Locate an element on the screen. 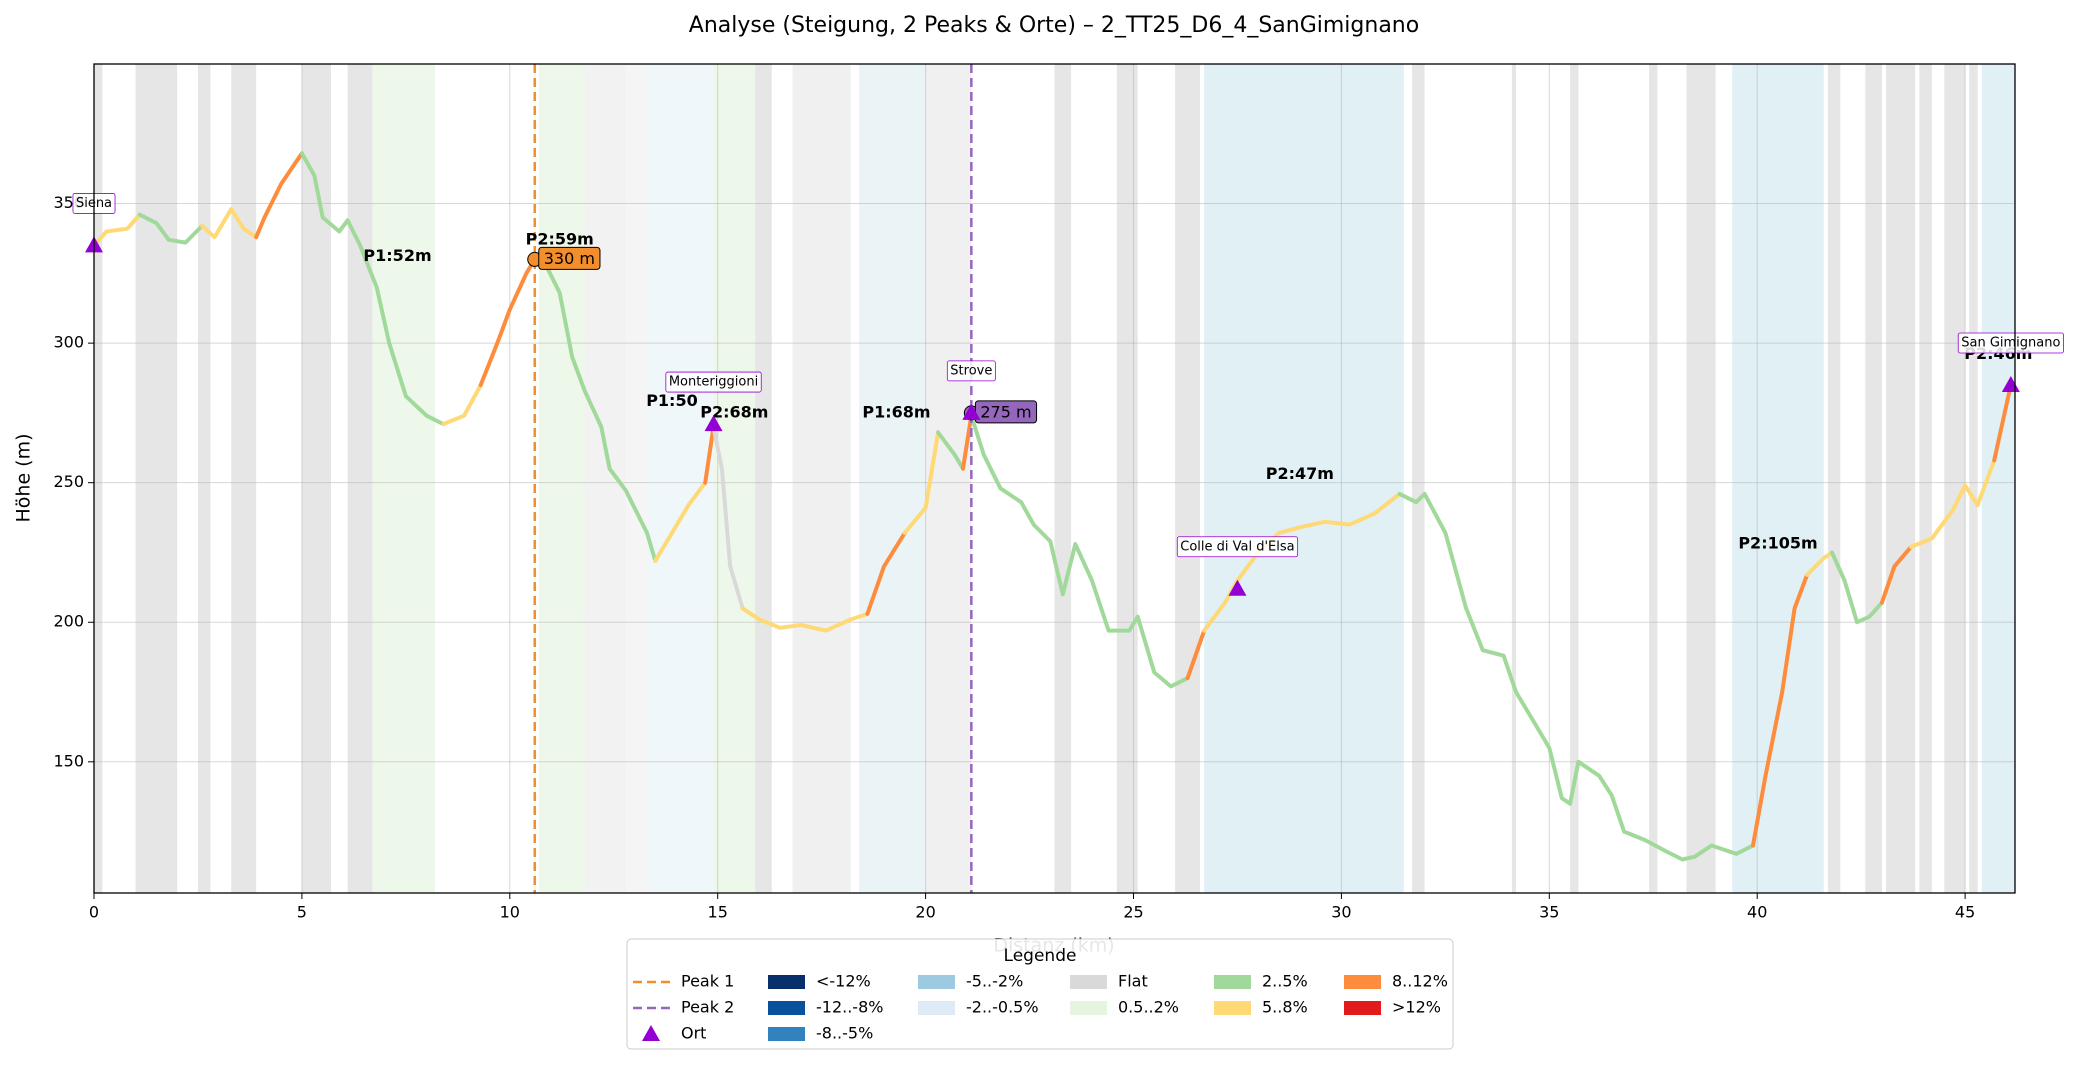  legend-label: 8..12% is located at coordinates (1420, 981).